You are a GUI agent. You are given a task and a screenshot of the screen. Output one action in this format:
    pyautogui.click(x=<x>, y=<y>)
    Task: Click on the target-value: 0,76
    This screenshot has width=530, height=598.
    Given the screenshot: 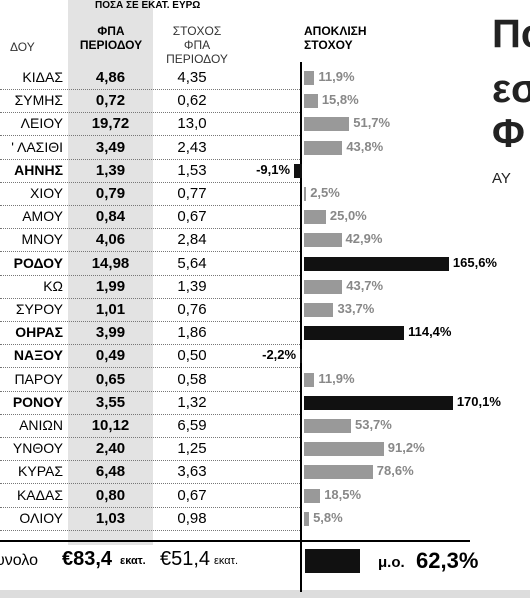 What is the action you would take?
    pyautogui.click(x=192, y=309)
    